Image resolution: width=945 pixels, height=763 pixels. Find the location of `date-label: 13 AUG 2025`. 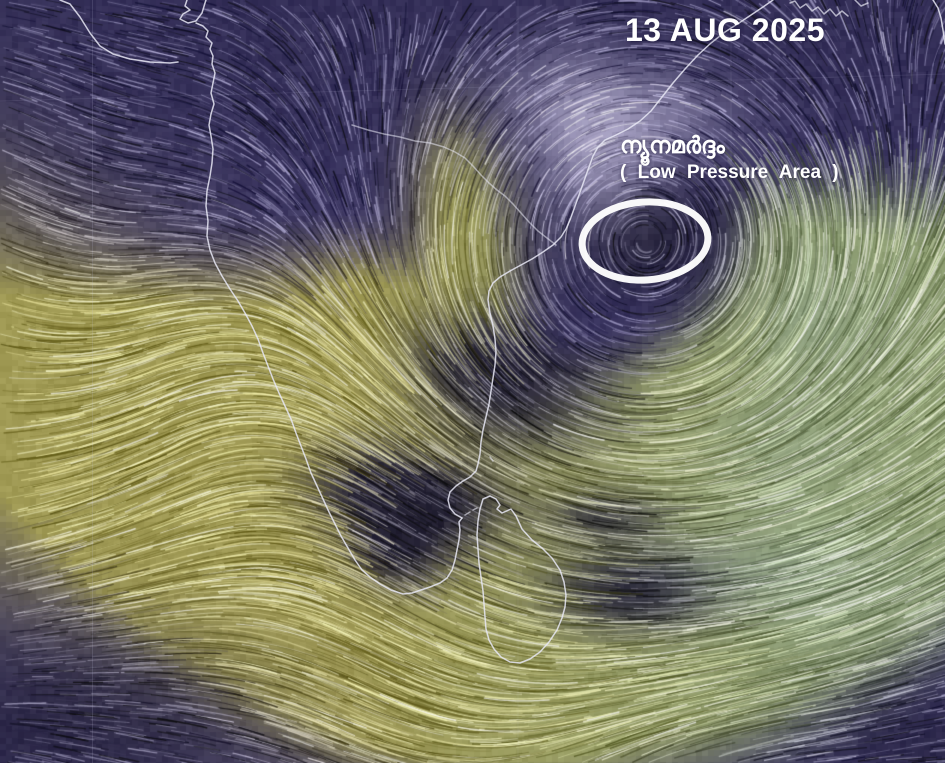

date-label: 13 AUG 2025 is located at coordinates (725, 30).